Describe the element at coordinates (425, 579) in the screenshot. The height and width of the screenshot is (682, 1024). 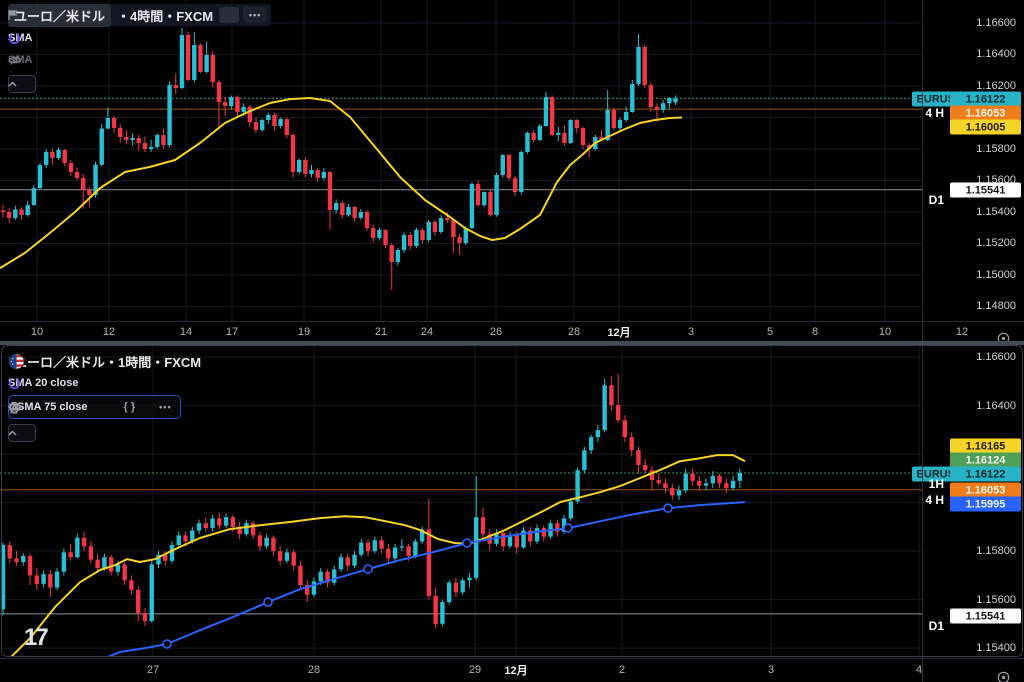
I see `sma-line` at that location.